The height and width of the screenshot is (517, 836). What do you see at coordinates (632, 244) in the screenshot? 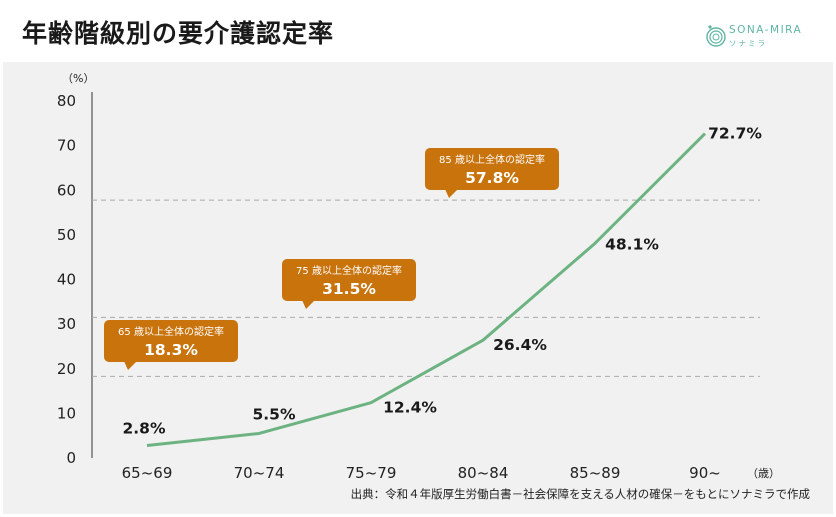
I see `data-label: 48.1%` at bounding box center [632, 244].